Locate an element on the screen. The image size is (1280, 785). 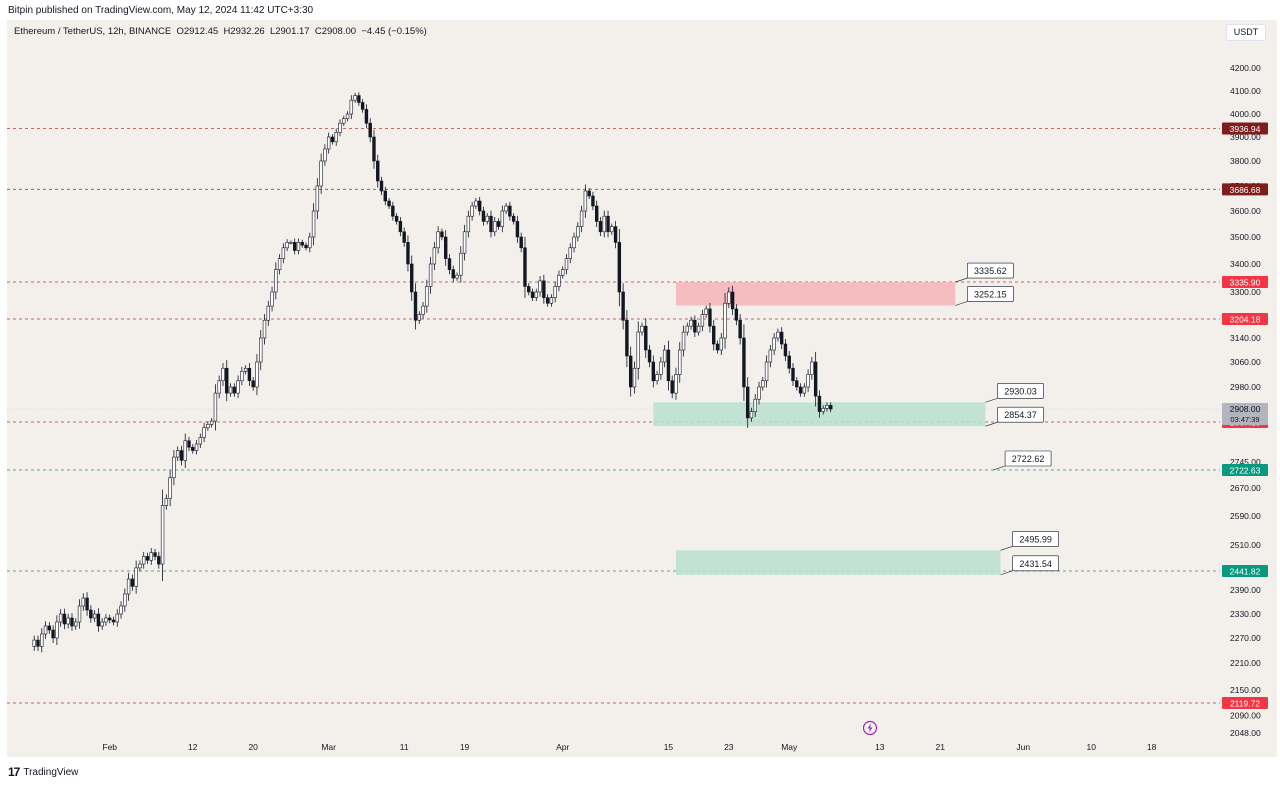
flash-icon is located at coordinates (870, 728).